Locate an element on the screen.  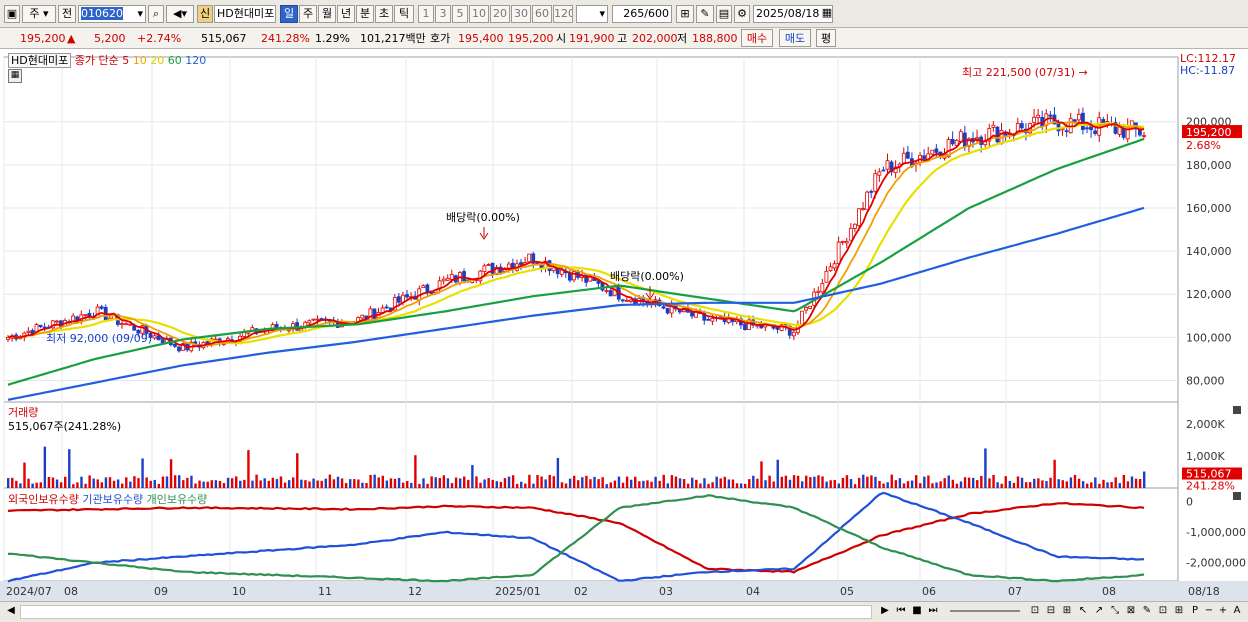
num-10: 10 is located at coordinates (479, 14).